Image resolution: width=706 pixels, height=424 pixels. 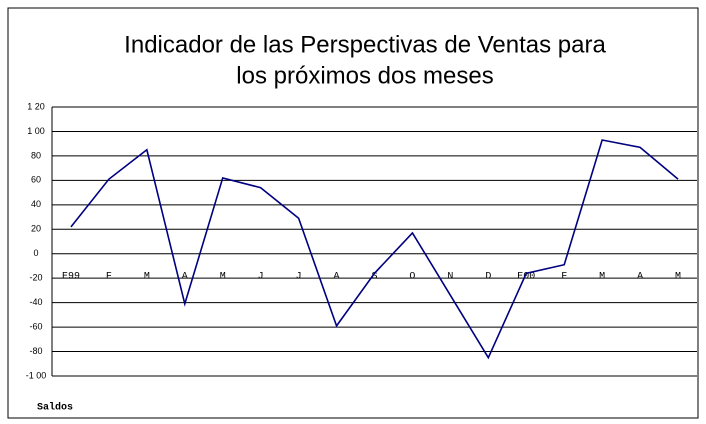 What do you see at coordinates (36, 375) in the screenshot?
I see `y-tick-label: -1 00` at bounding box center [36, 375].